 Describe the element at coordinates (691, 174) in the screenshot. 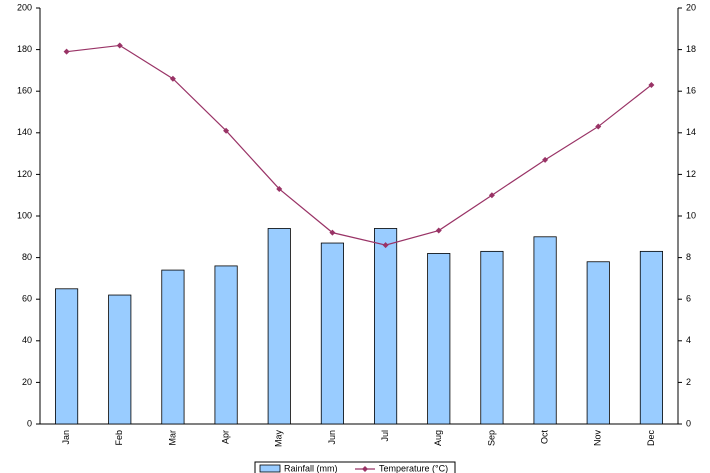

I see `y2-tick-label: 12` at that location.